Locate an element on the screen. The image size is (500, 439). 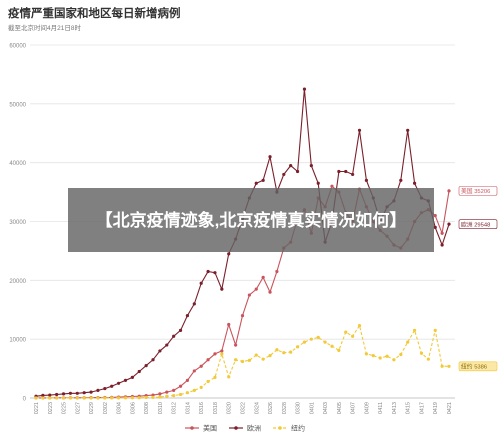
y-tick-label: 60000 is located at coordinates (17, 47).